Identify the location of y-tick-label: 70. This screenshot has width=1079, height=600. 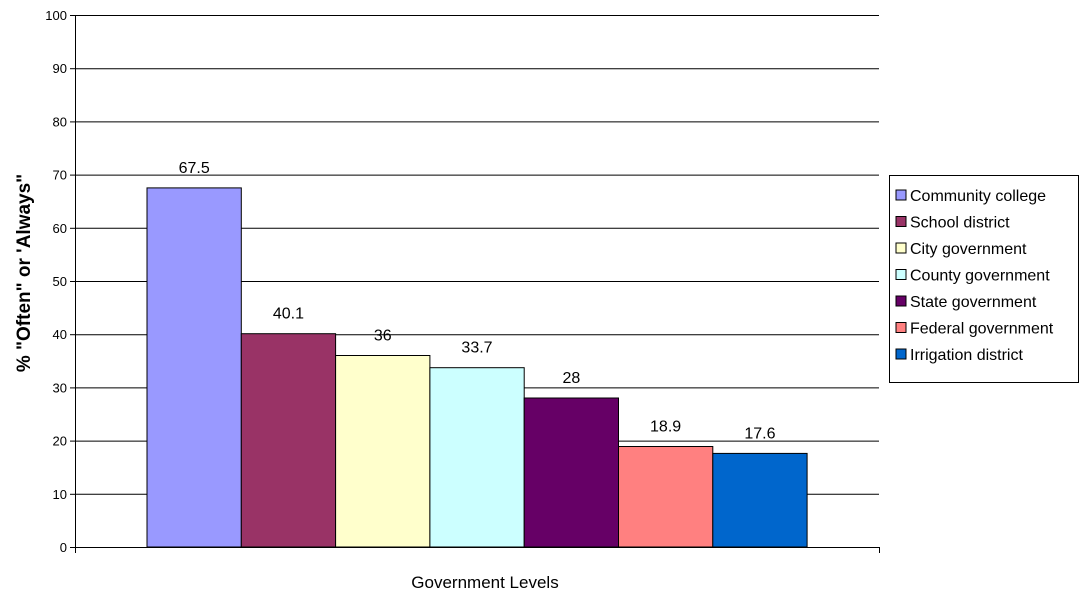
(60, 175).